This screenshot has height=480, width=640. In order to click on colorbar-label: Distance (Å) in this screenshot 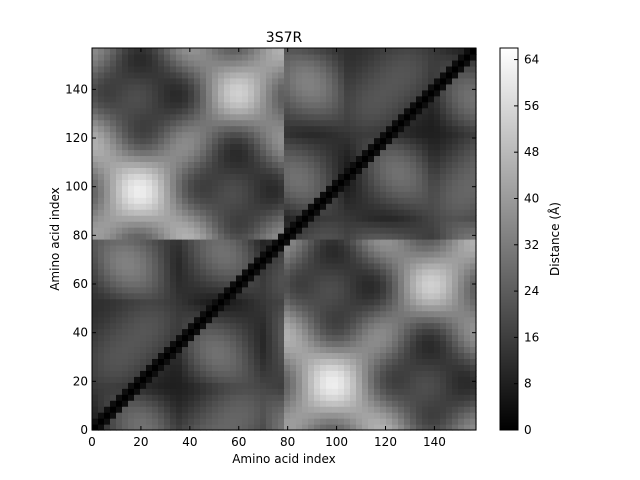, I will do `click(554, 239)`.